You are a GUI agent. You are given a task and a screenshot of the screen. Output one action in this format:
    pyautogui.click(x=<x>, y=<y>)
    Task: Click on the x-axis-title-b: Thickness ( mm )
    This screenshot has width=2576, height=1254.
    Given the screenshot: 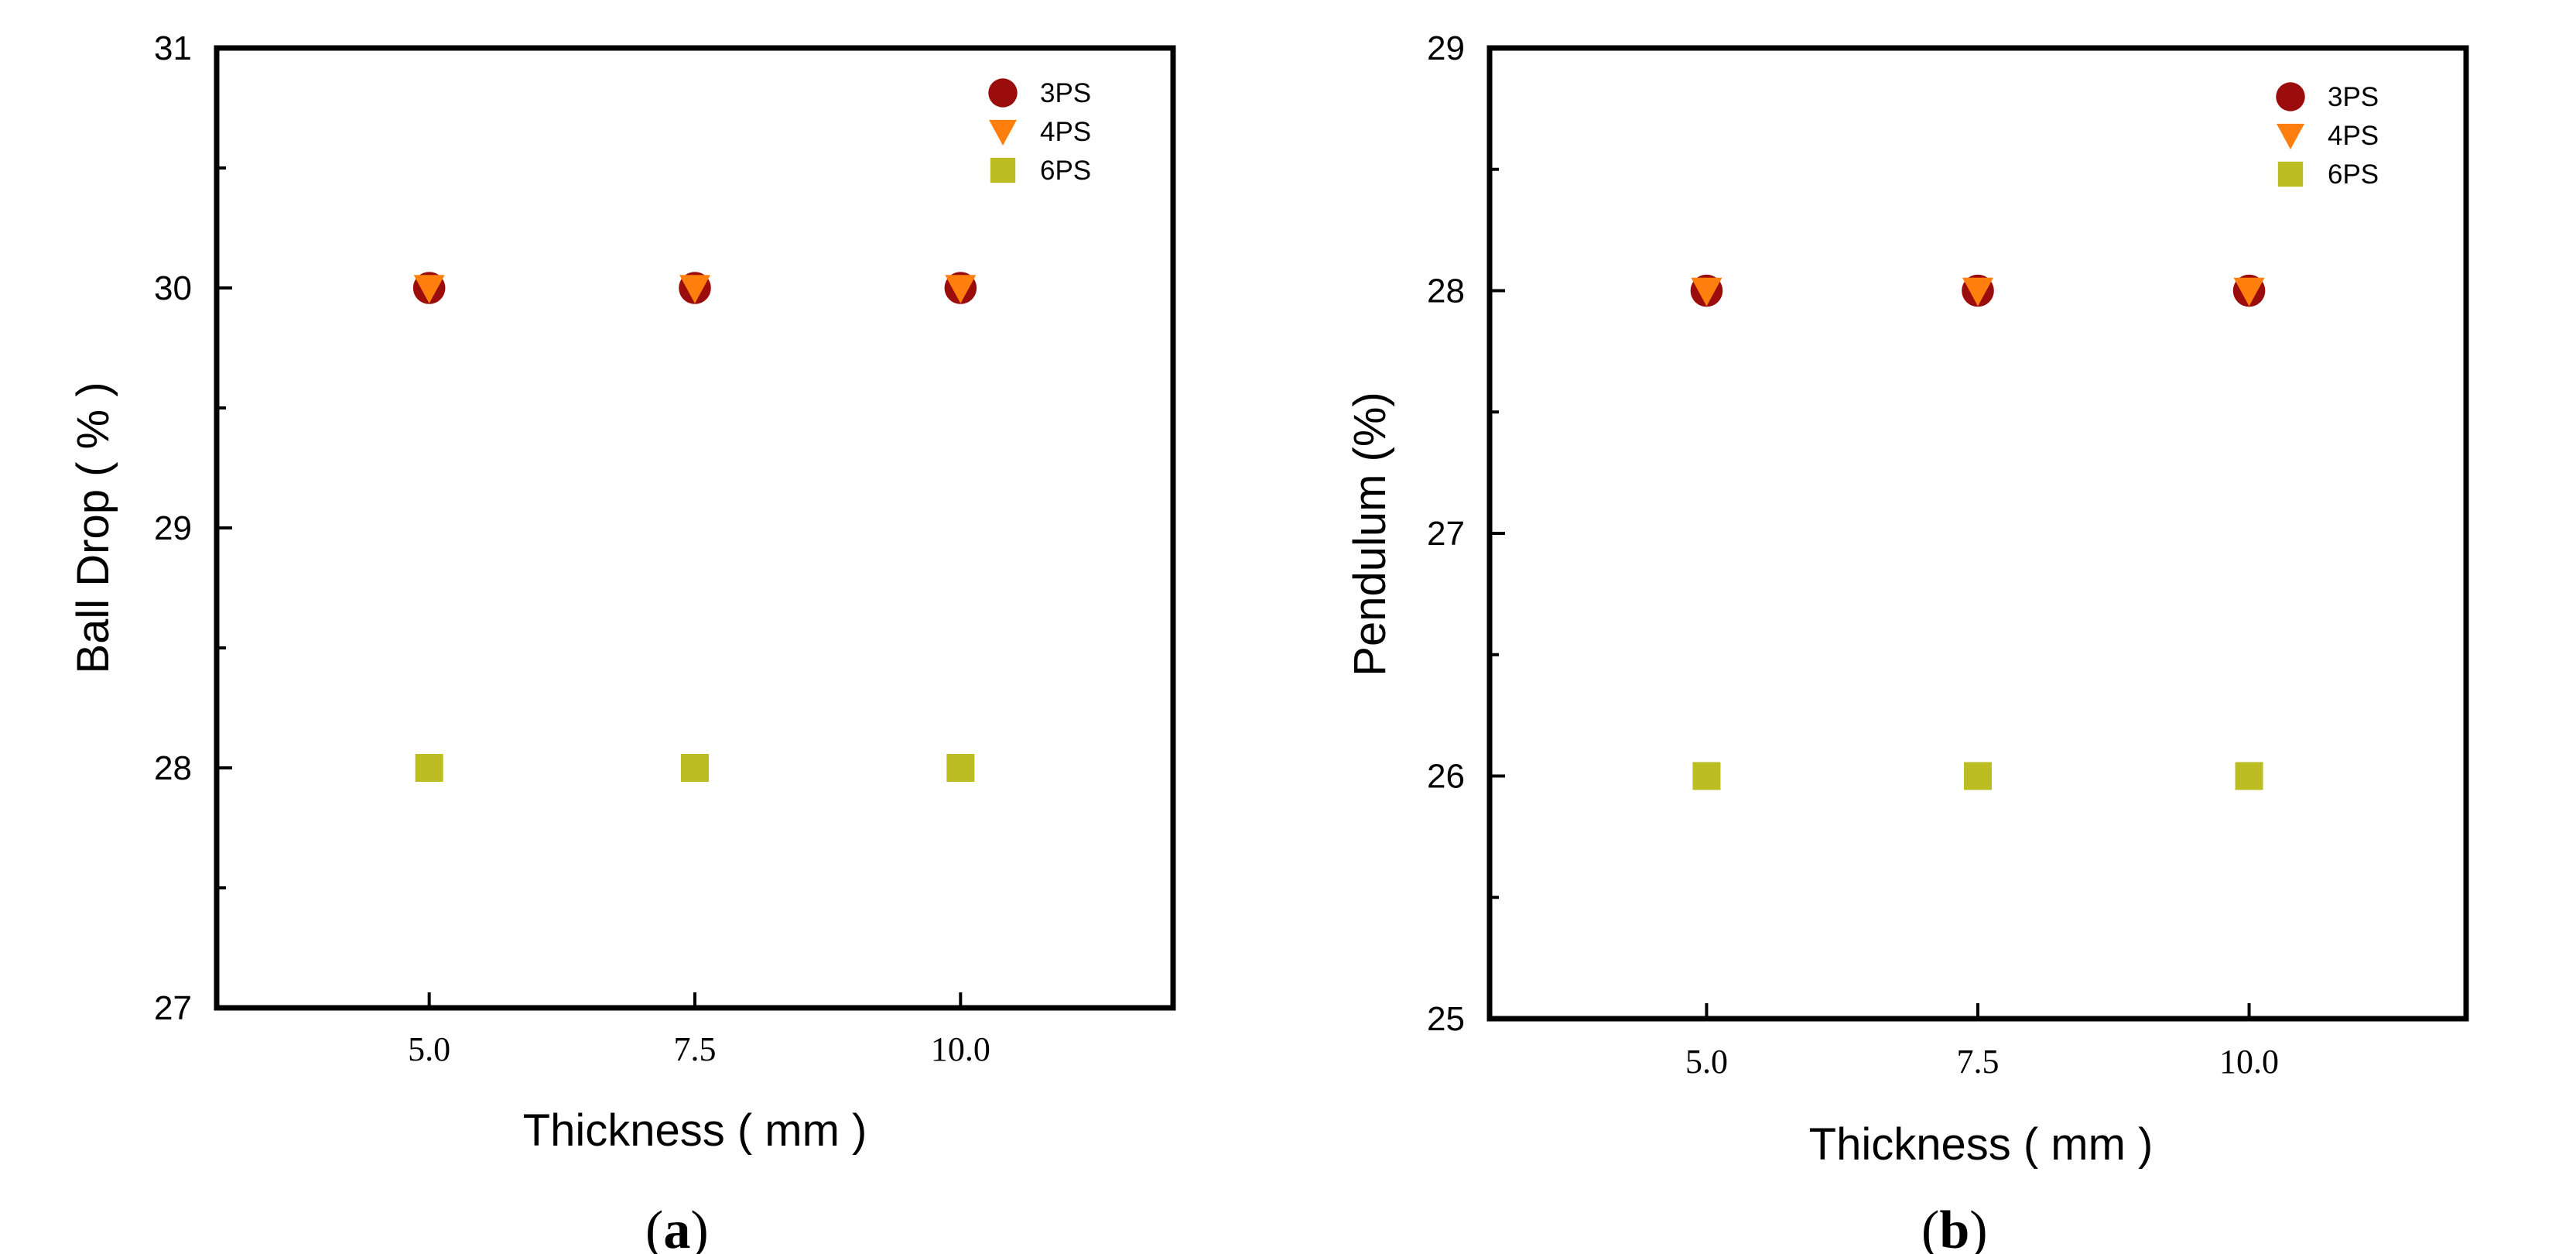 What is the action you would take?
    pyautogui.click(x=1982, y=1144)
    